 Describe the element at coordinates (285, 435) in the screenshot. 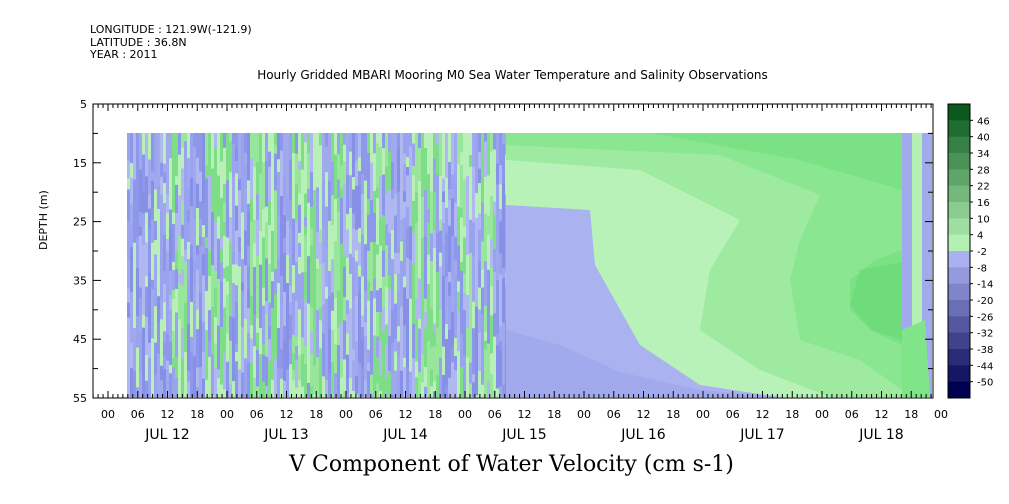

I see `x-day-label: JUL 13` at that location.